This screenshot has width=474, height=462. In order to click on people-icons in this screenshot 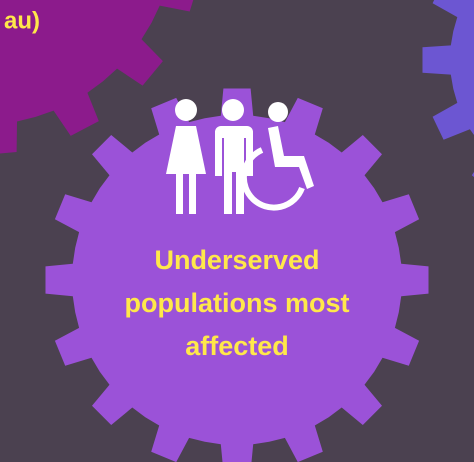, I will do `click(240, 156)`.